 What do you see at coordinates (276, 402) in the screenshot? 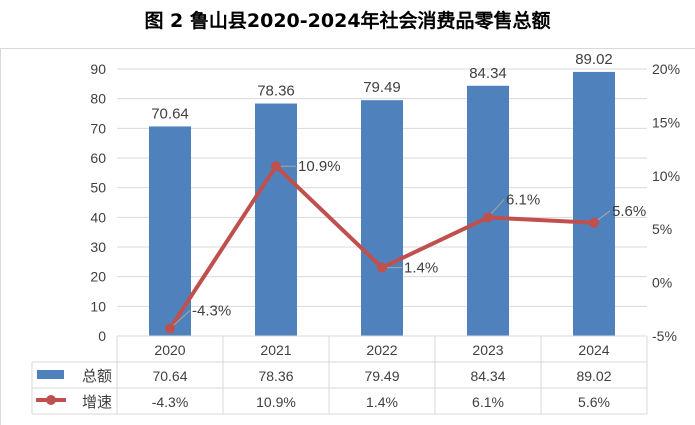
I see `table-cell-growth: 10.9%` at bounding box center [276, 402].